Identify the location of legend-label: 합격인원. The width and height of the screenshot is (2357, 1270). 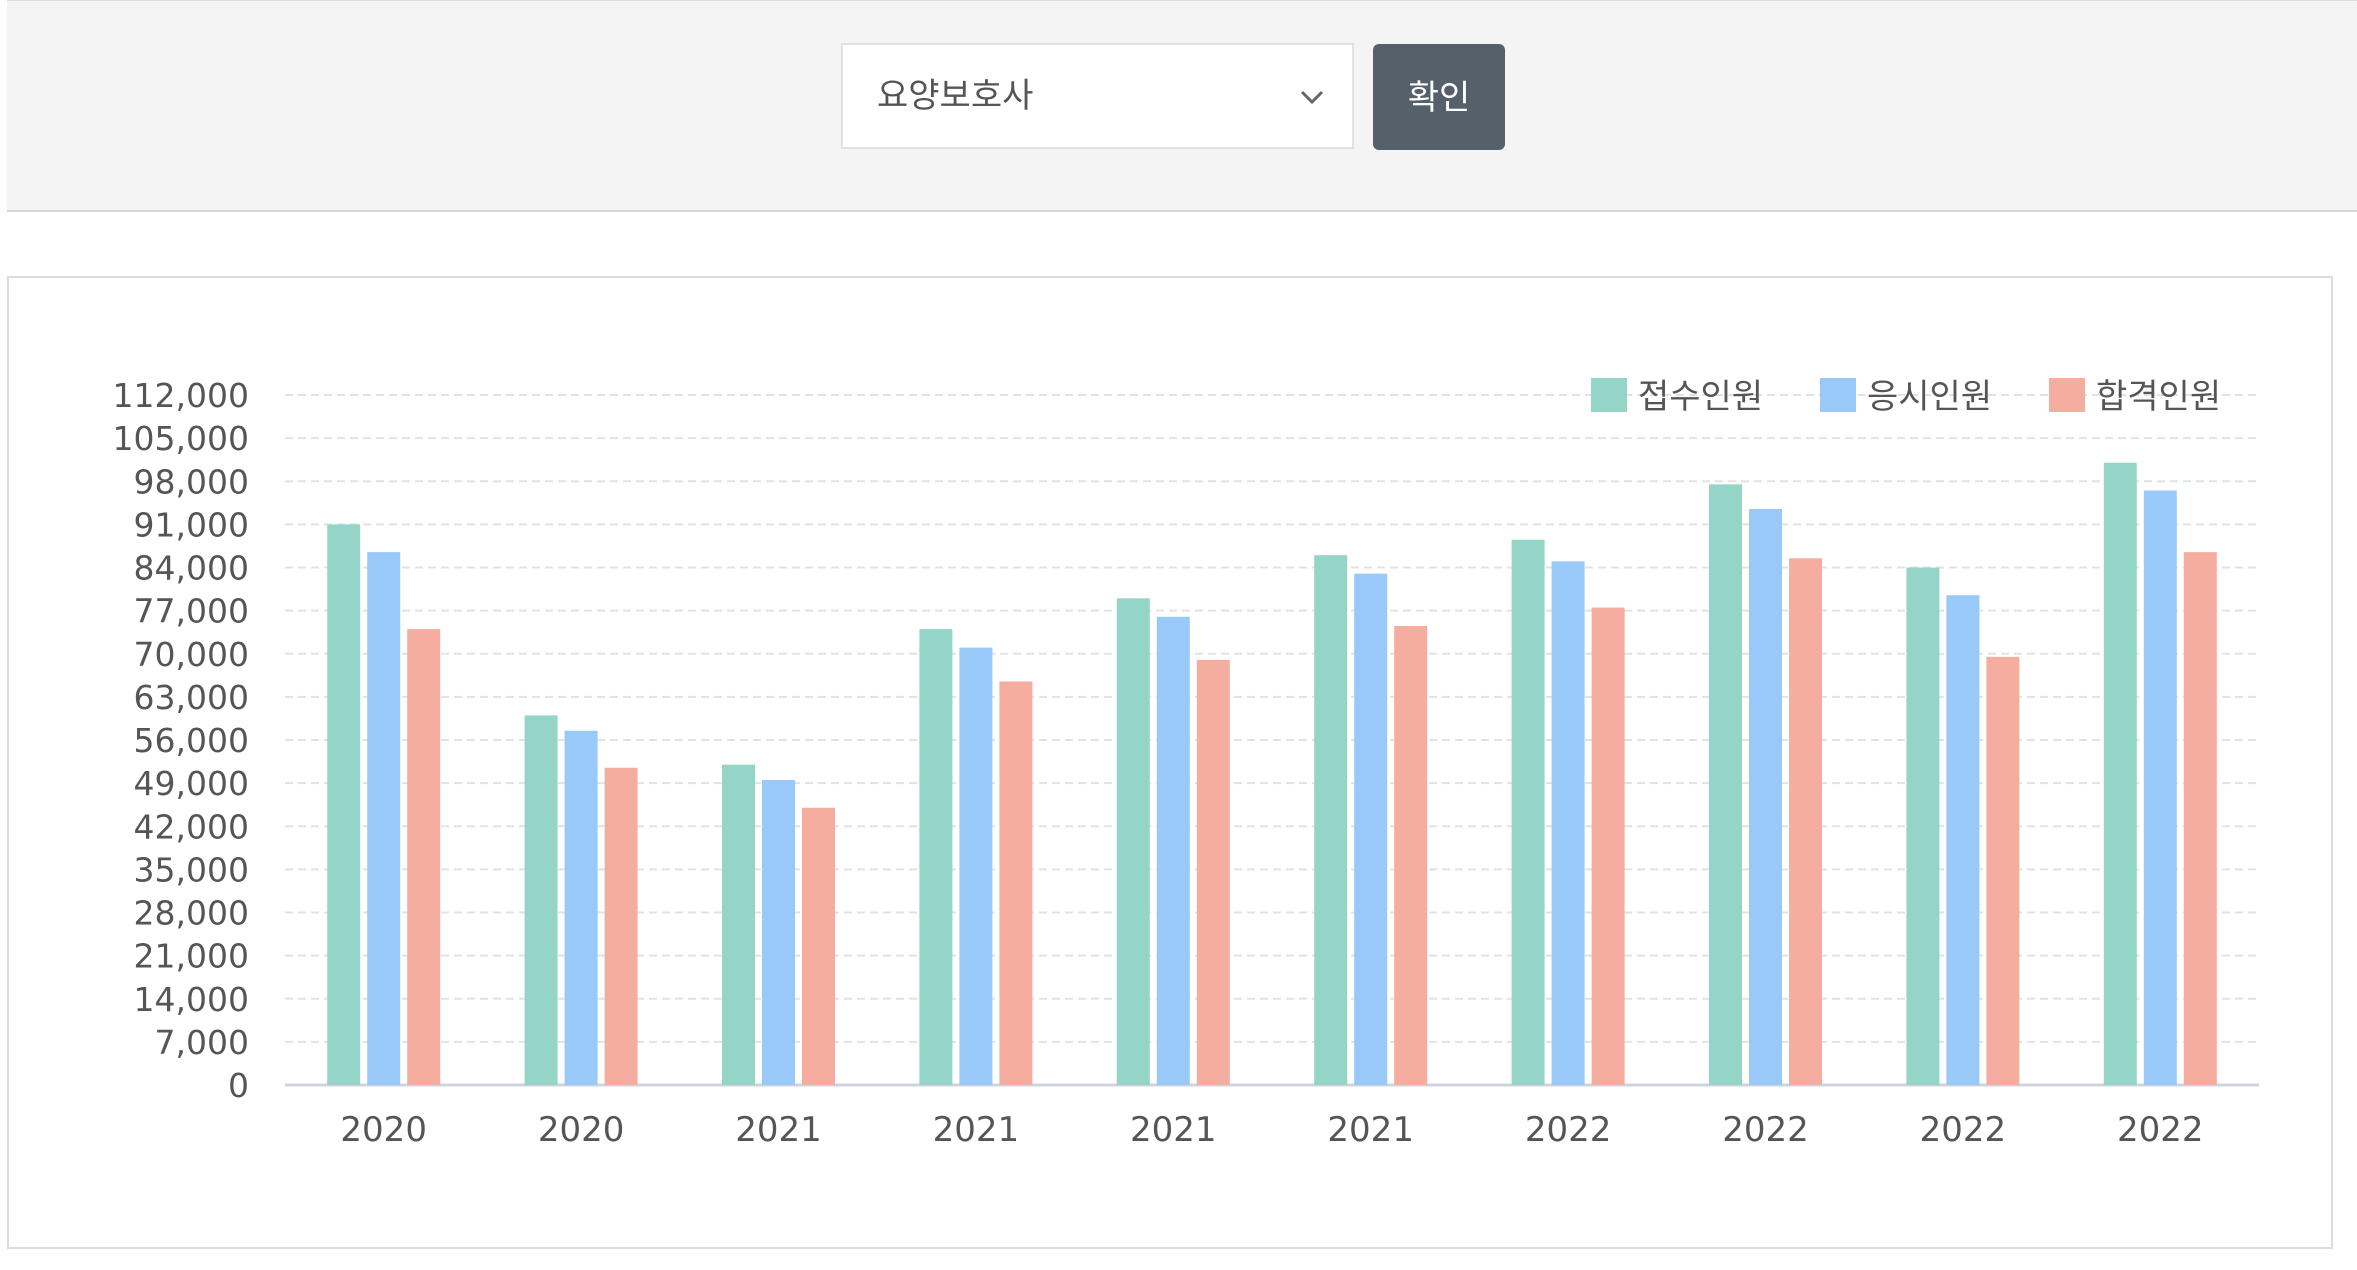
(2158, 397).